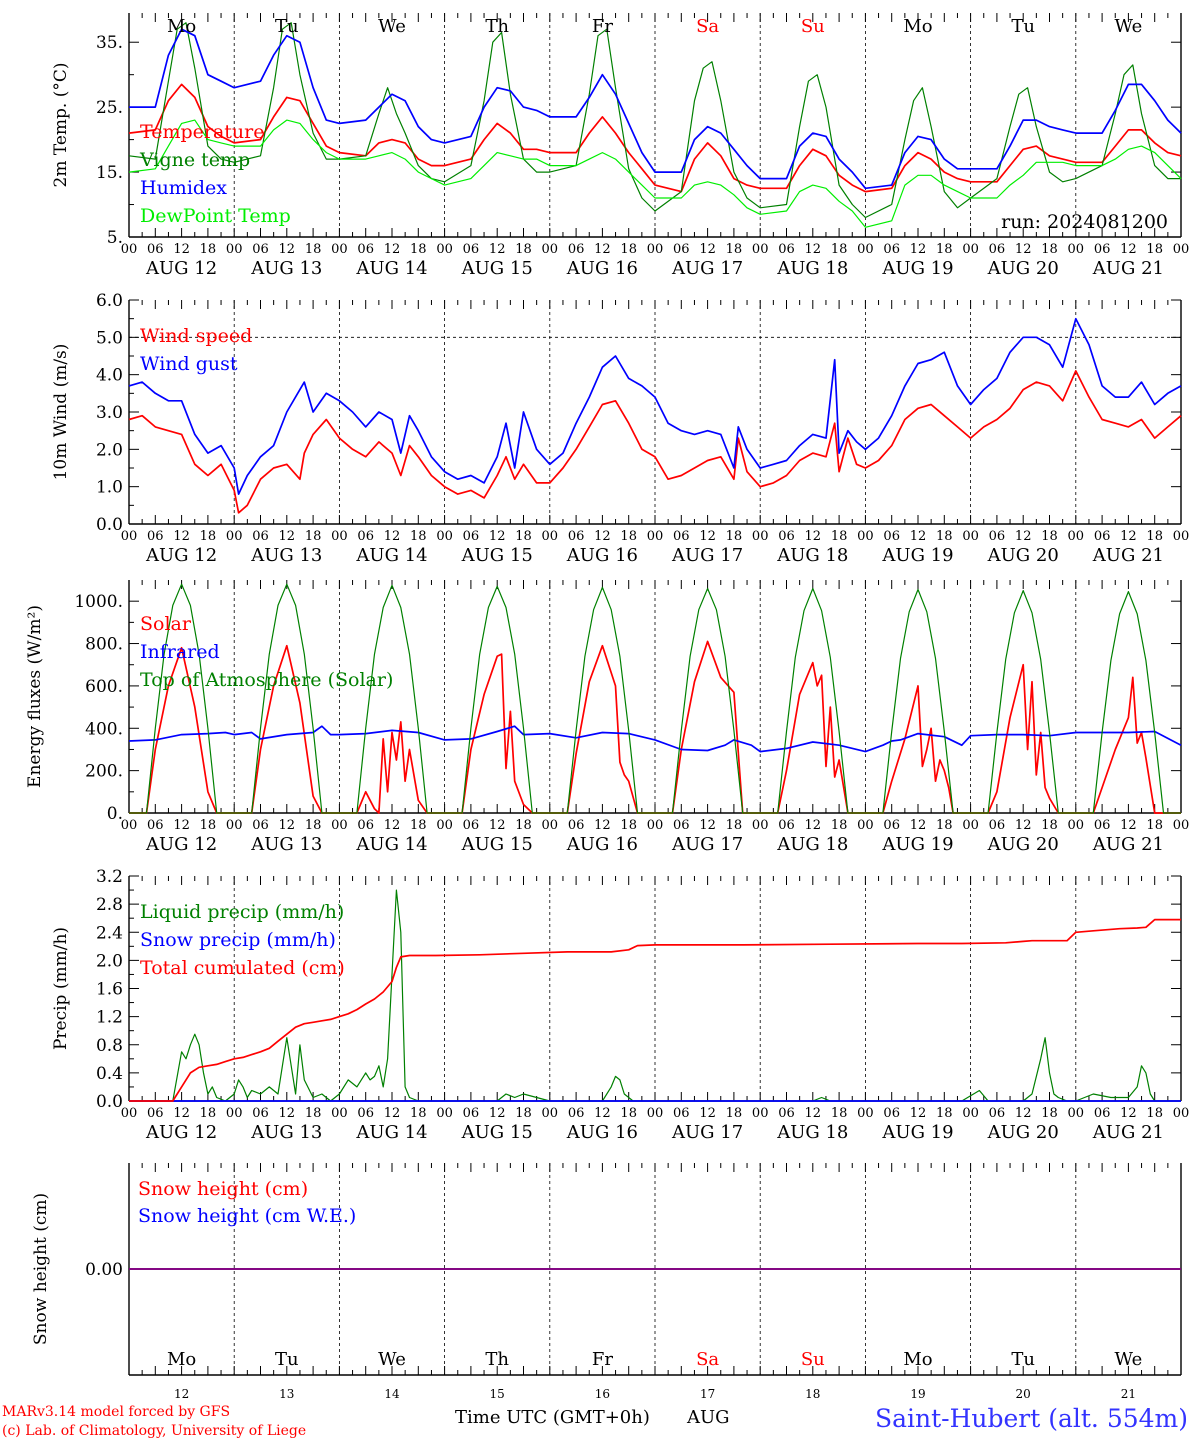 This screenshot has width=1194, height=1440. Describe the element at coordinates (181, 1394) in the screenshot. I see `day-number-label: 12` at that location.